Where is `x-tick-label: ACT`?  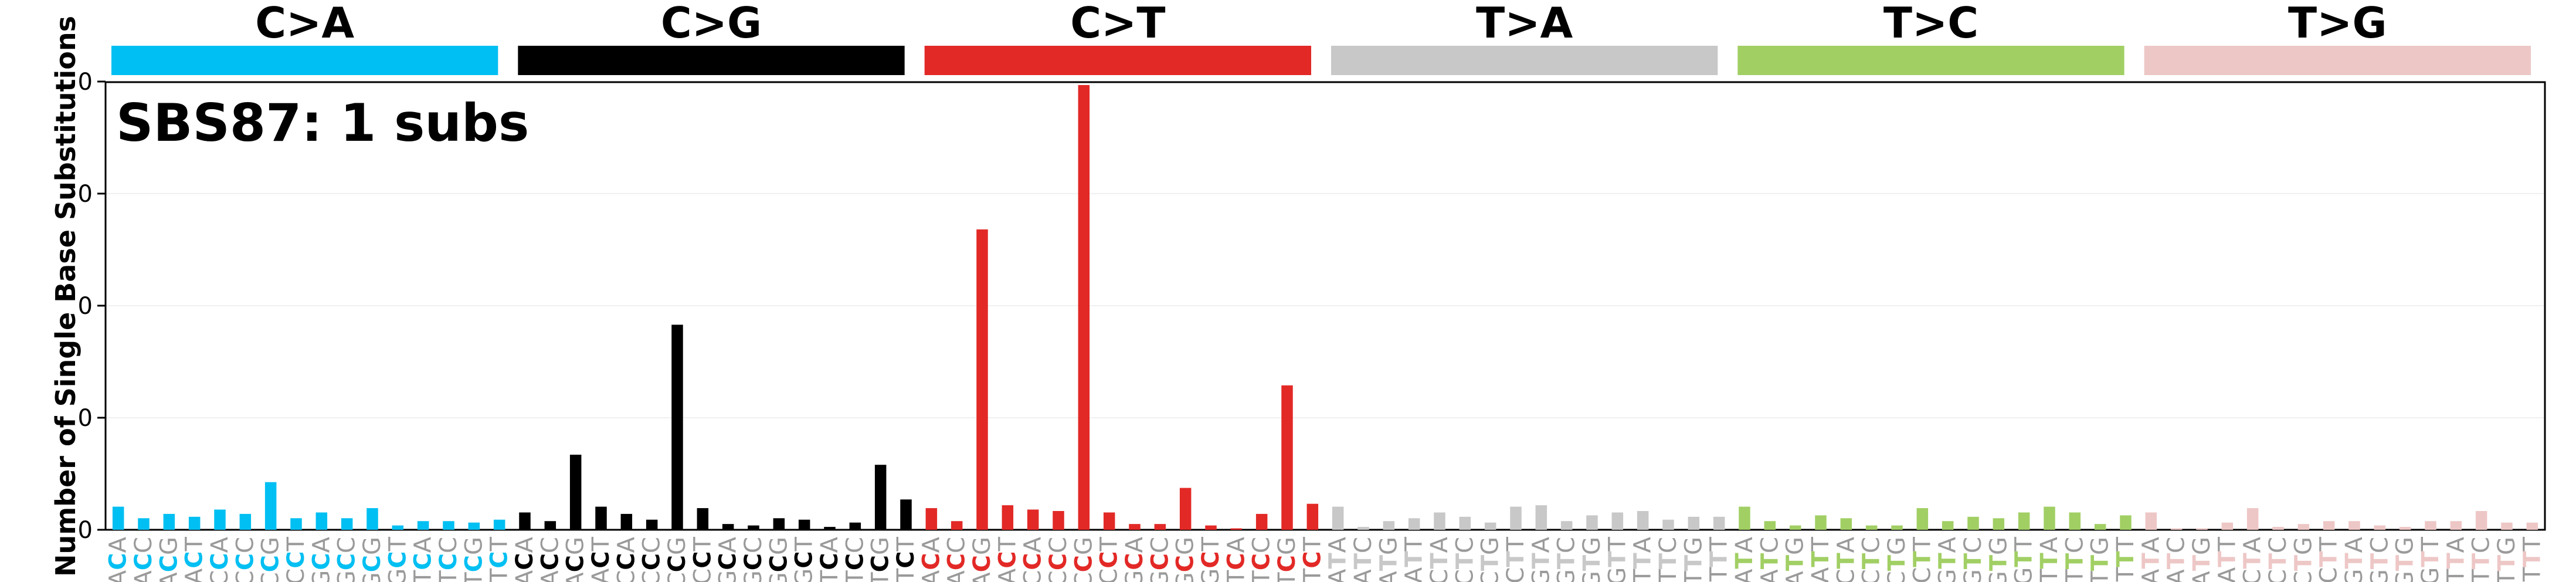 x-tick-label: ACT is located at coordinates (1007, 559).